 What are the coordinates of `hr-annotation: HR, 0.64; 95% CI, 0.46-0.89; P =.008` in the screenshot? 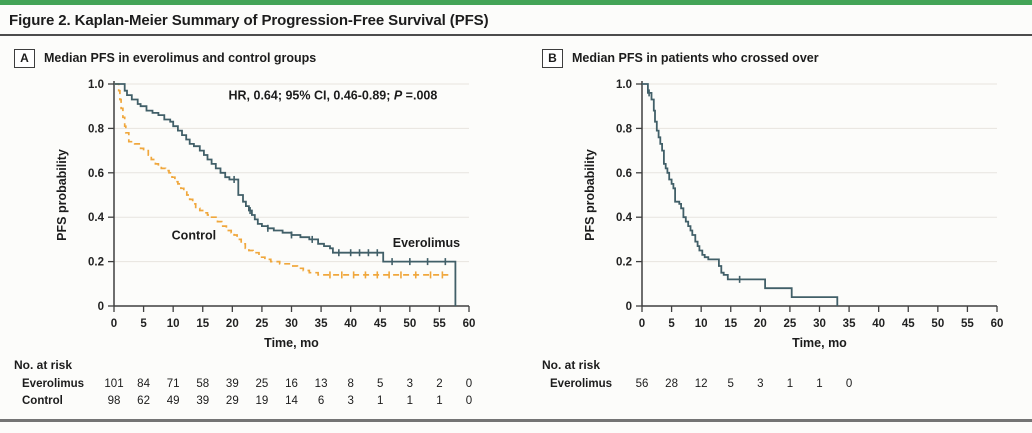 It's located at (333, 96).